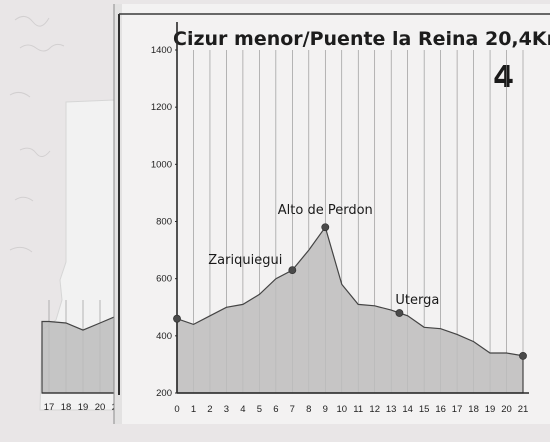 This screenshot has width=550, height=442. I want to click on left-x-tick-20: 20, so click(100, 407).